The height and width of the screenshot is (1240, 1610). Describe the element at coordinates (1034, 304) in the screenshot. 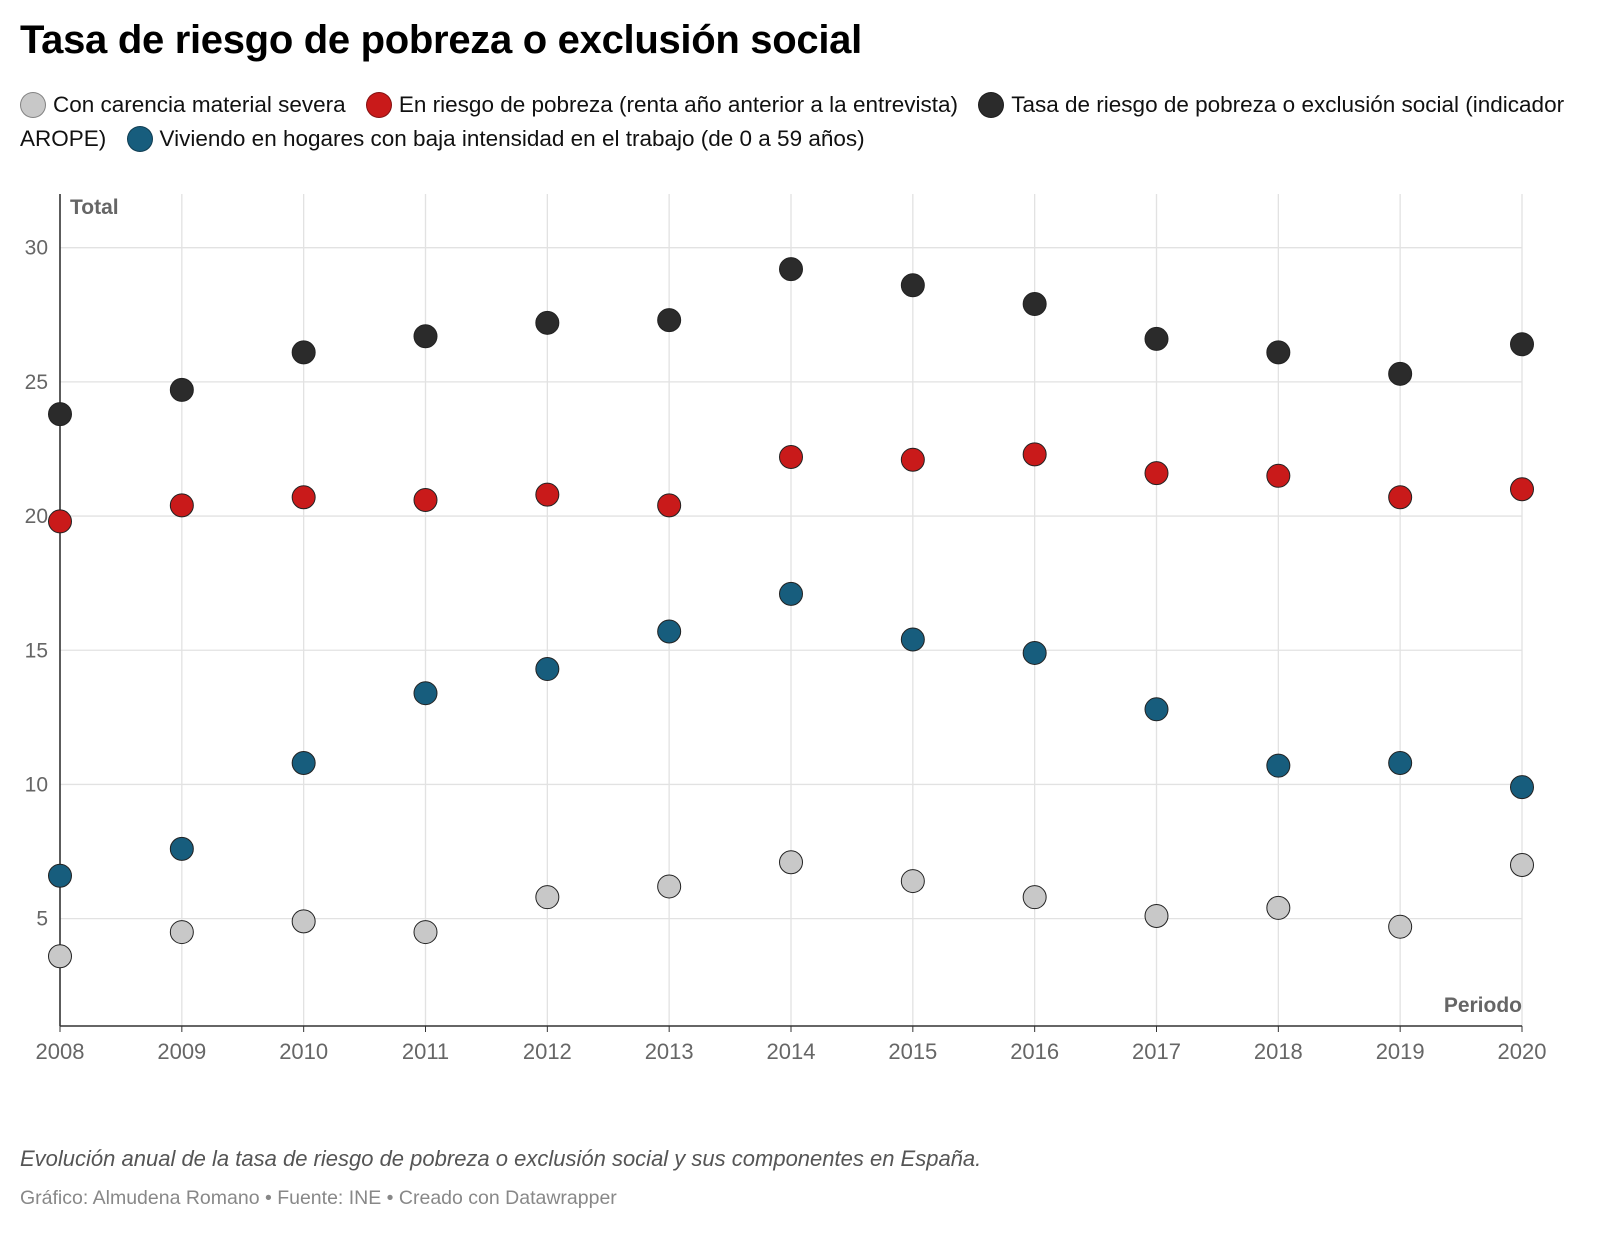

I see `data-point-series-3-2016` at that location.